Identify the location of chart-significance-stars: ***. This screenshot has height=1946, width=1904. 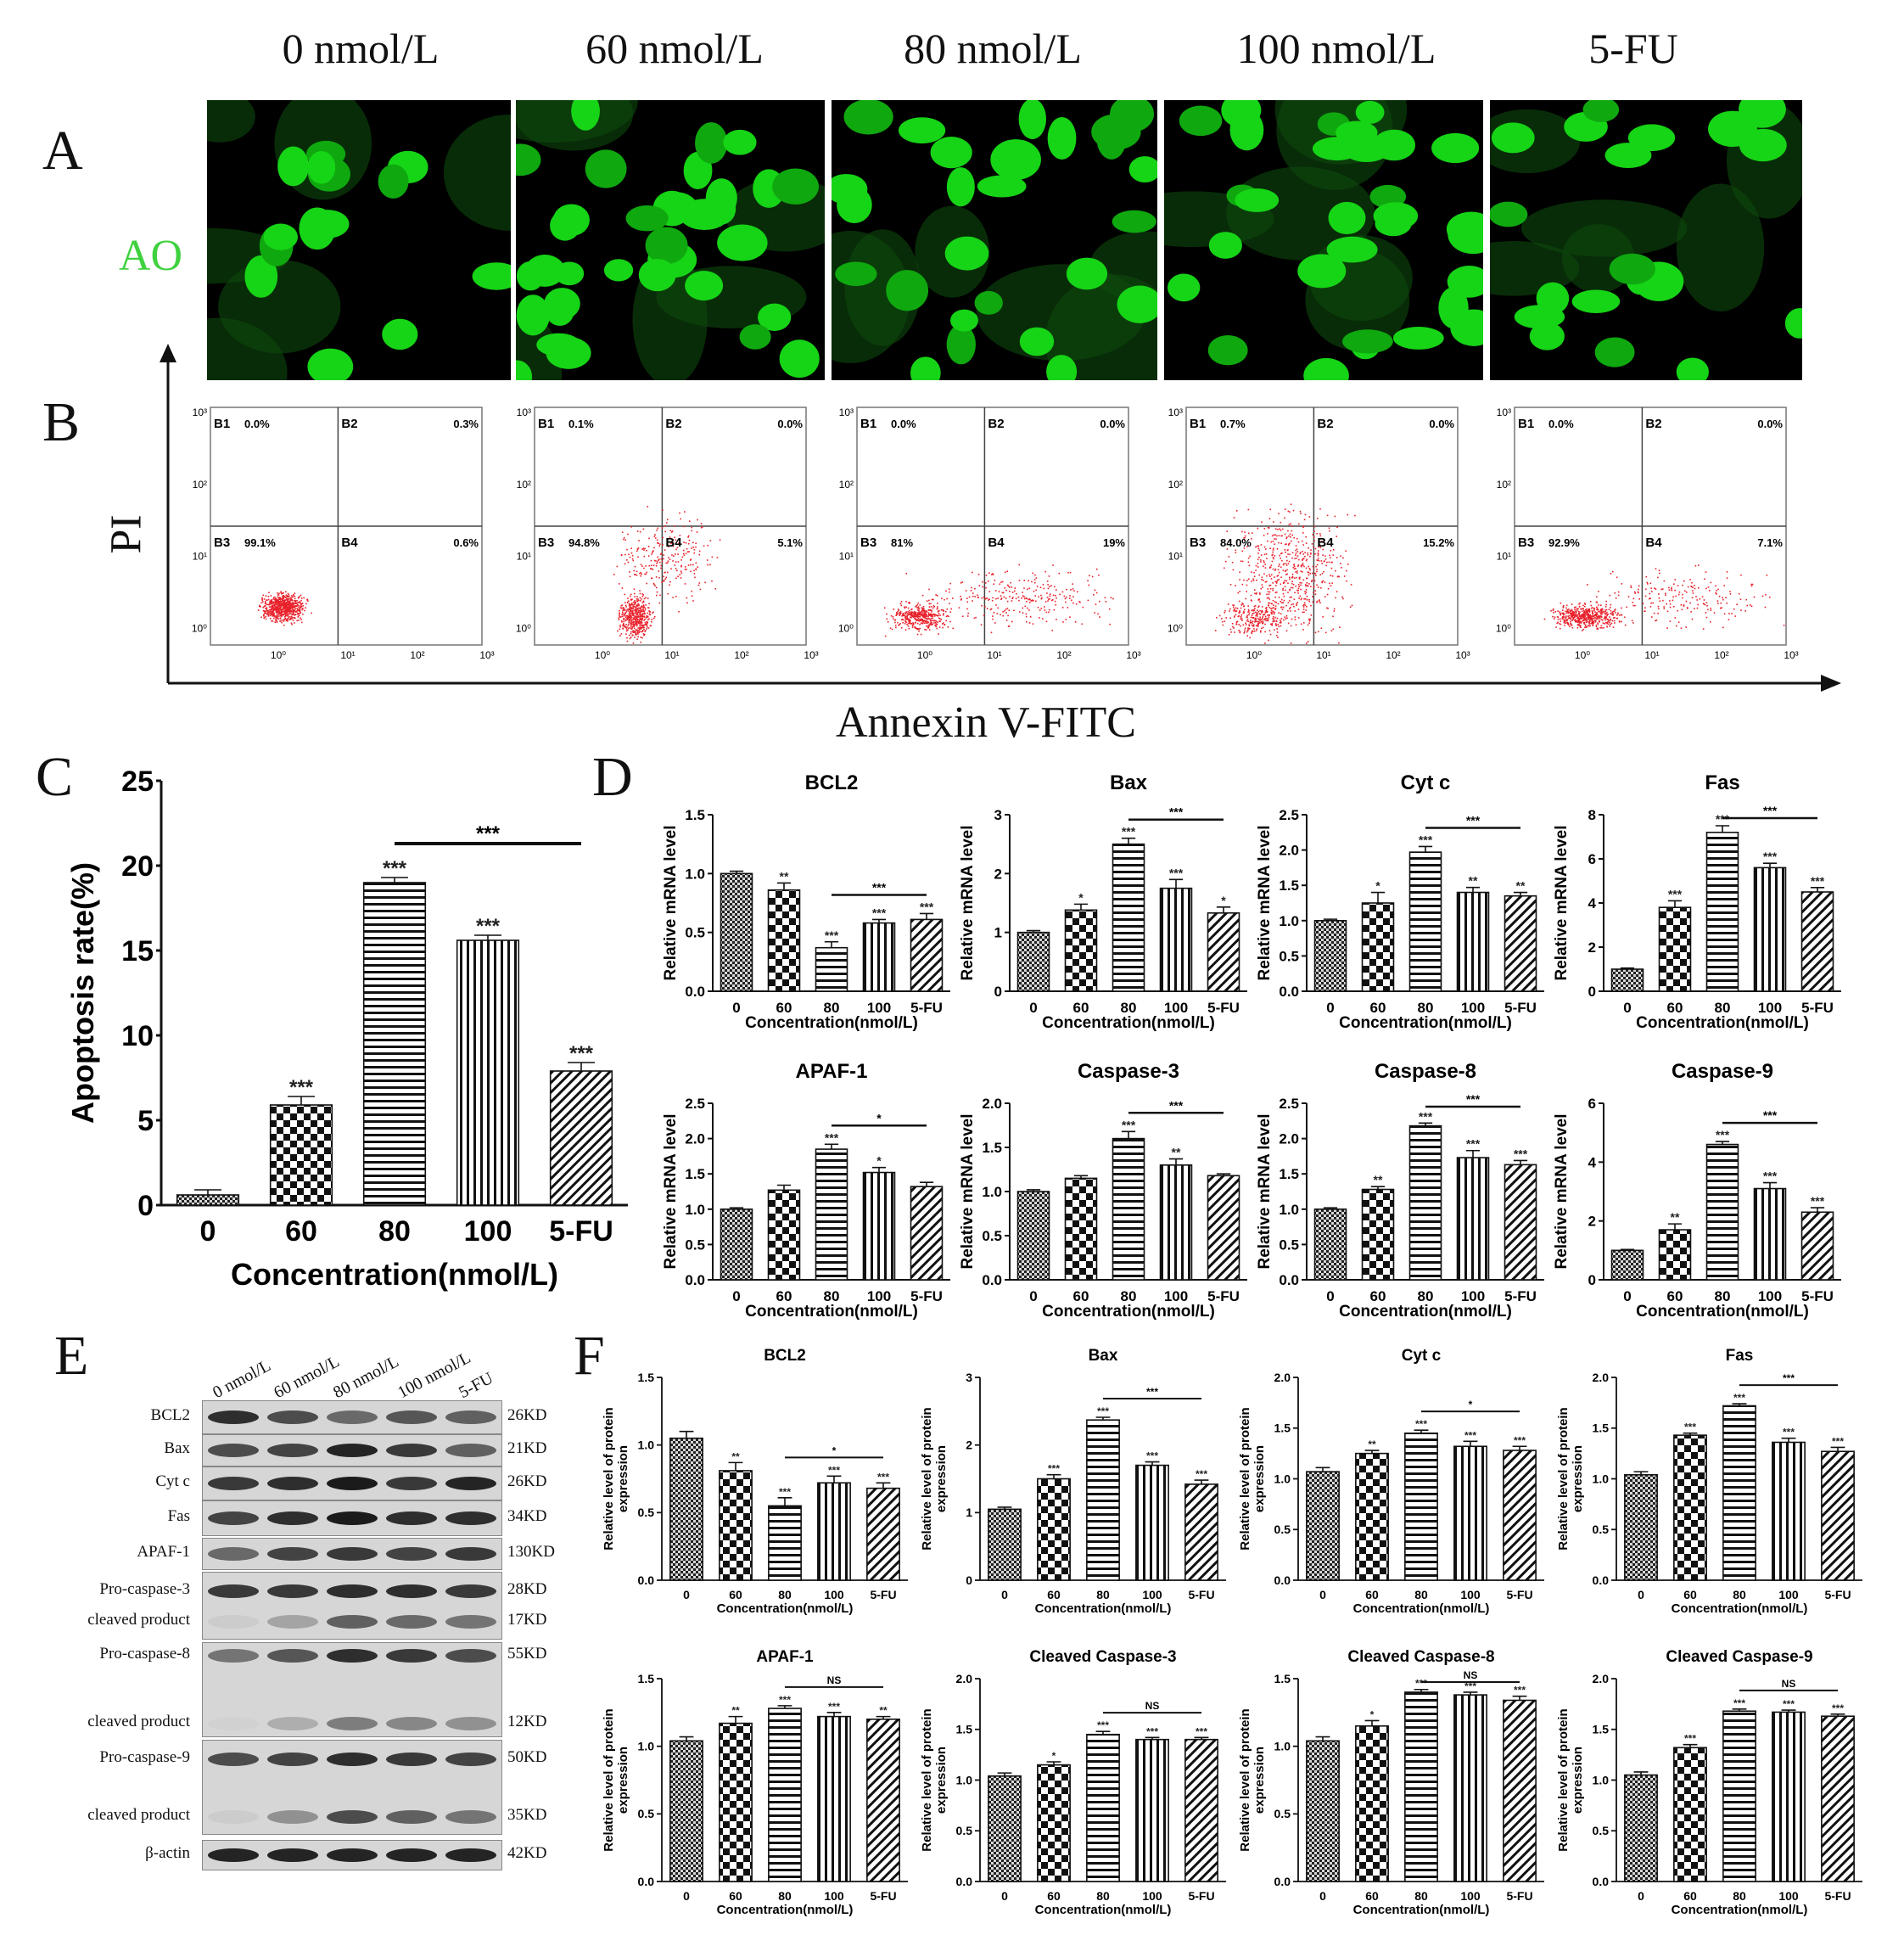
(1690, 1739).